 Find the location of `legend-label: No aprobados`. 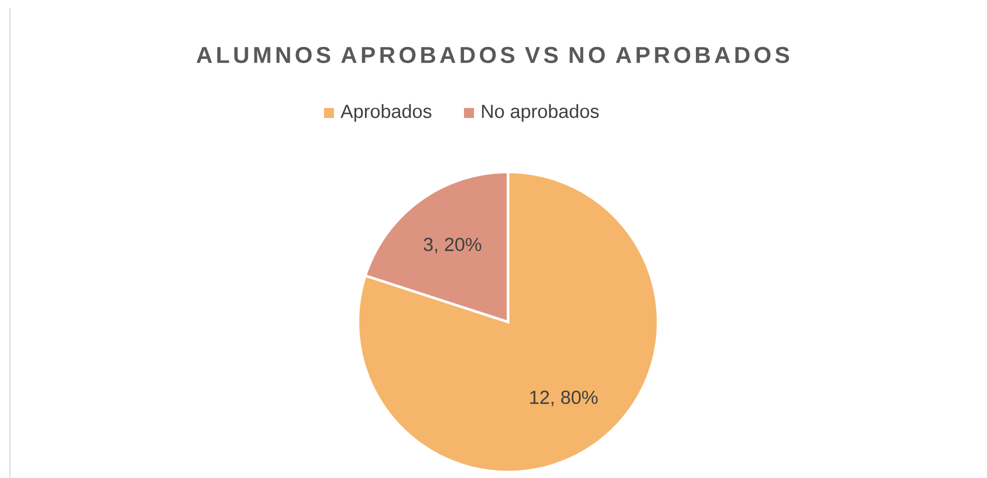

legend-label: No aprobados is located at coordinates (540, 113).